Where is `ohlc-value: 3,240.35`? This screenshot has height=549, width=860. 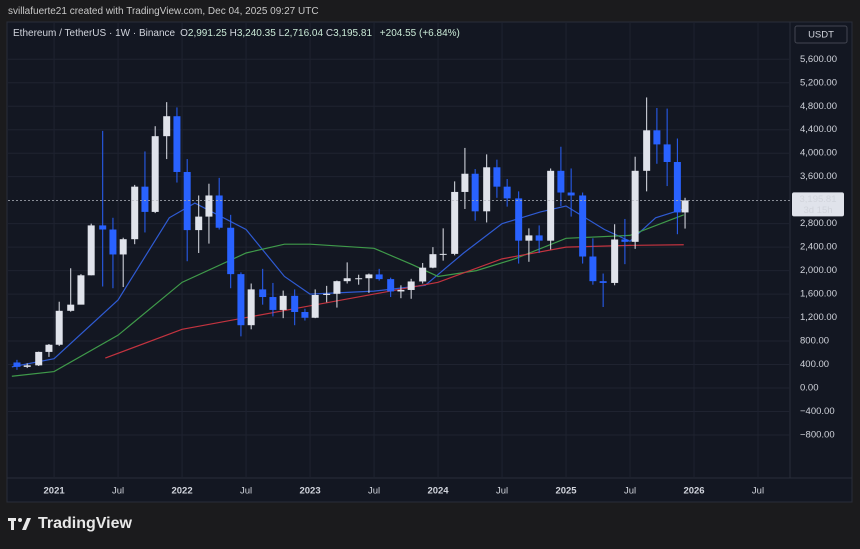
ohlc-value: 3,240.35 is located at coordinates (256, 33).